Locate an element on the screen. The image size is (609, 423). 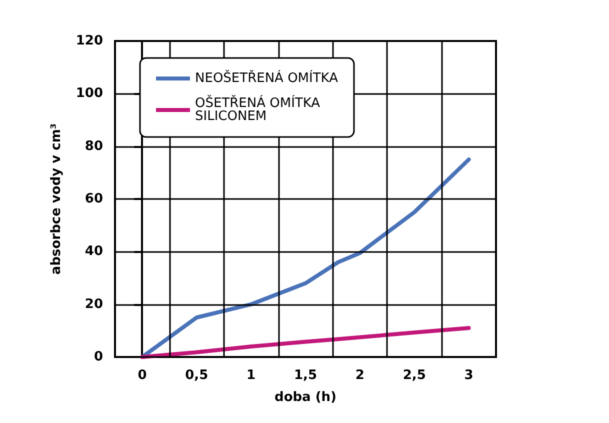
y-tick-label: 80 is located at coordinates (93, 146).